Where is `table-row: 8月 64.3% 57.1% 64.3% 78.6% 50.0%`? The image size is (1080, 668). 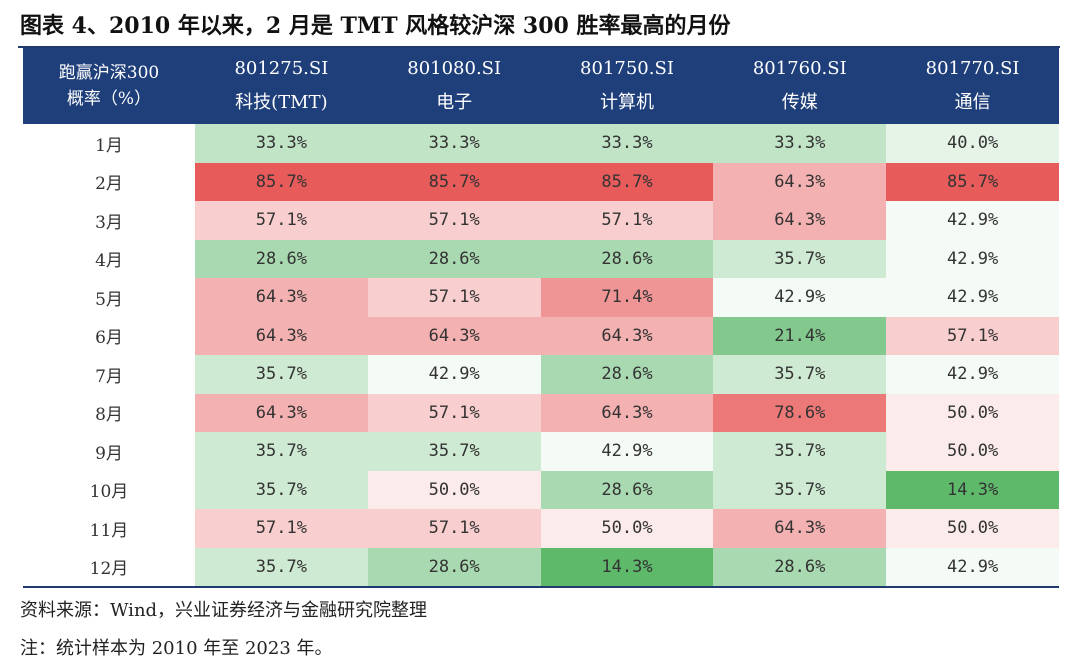
table-row: 8月 64.3% 57.1% 64.3% 78.6% 50.0% is located at coordinates (541, 412).